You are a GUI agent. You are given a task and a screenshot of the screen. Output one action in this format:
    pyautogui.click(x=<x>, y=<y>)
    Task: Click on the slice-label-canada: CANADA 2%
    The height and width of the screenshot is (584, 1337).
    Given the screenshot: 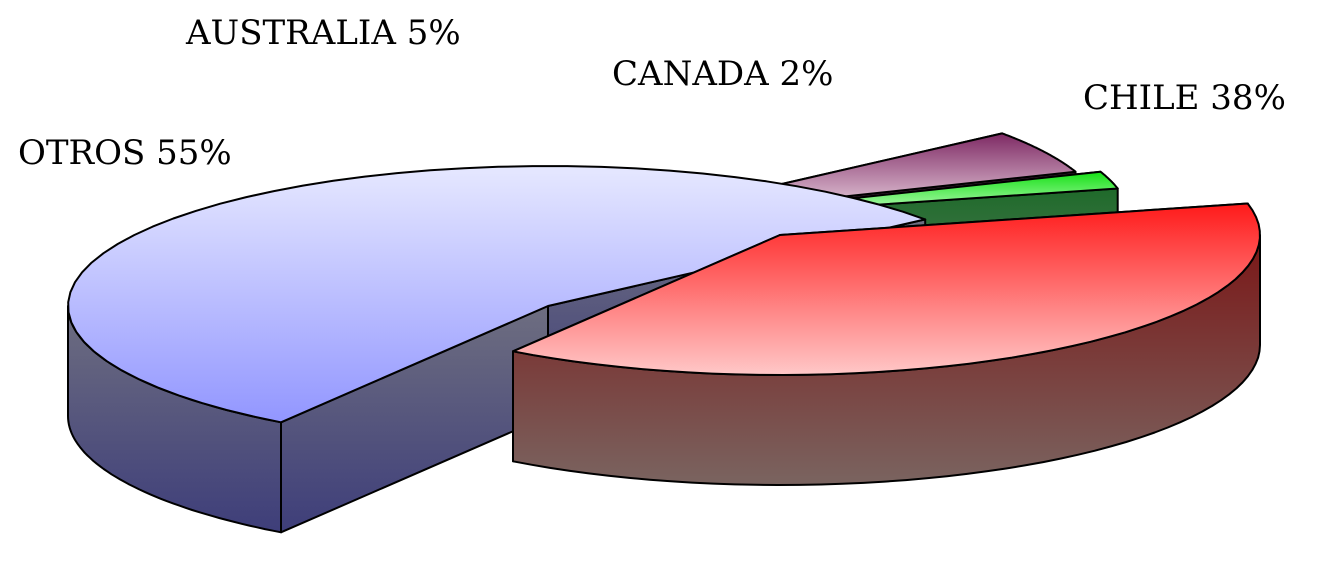 What is the action you would take?
    pyautogui.click(x=722, y=74)
    